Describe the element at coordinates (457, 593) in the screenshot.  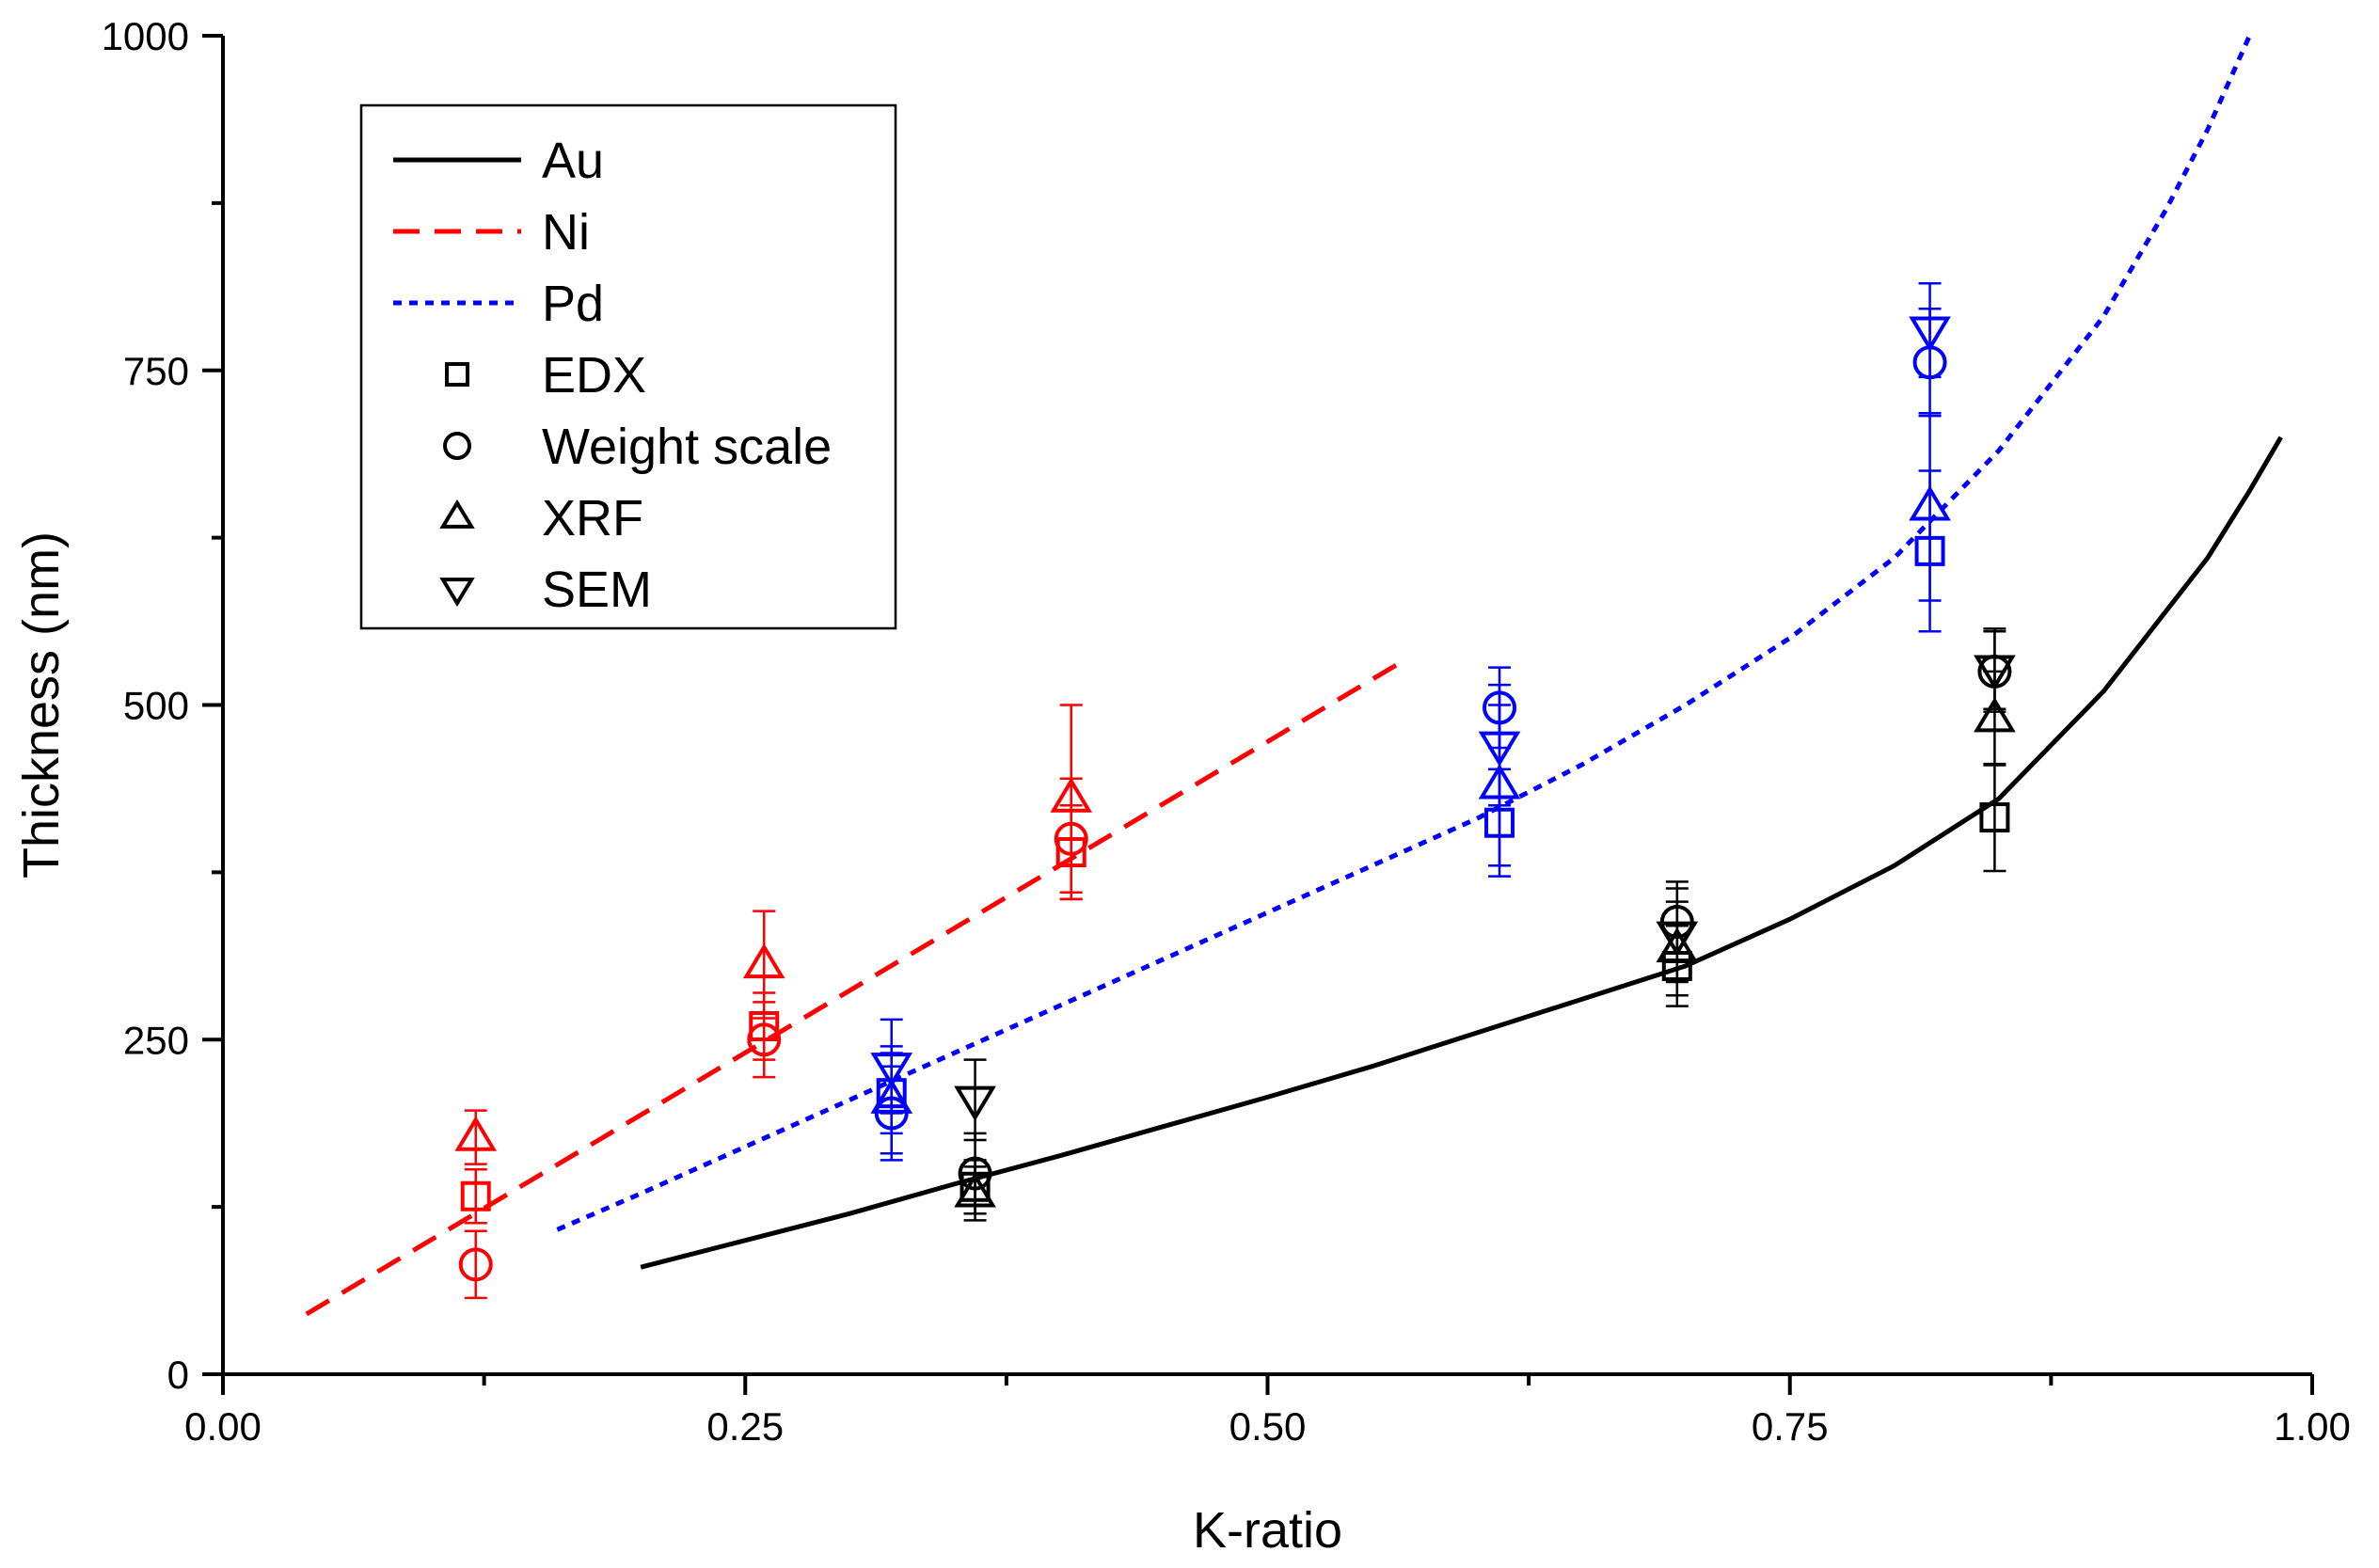
I see `legend-sem-swatch` at that location.